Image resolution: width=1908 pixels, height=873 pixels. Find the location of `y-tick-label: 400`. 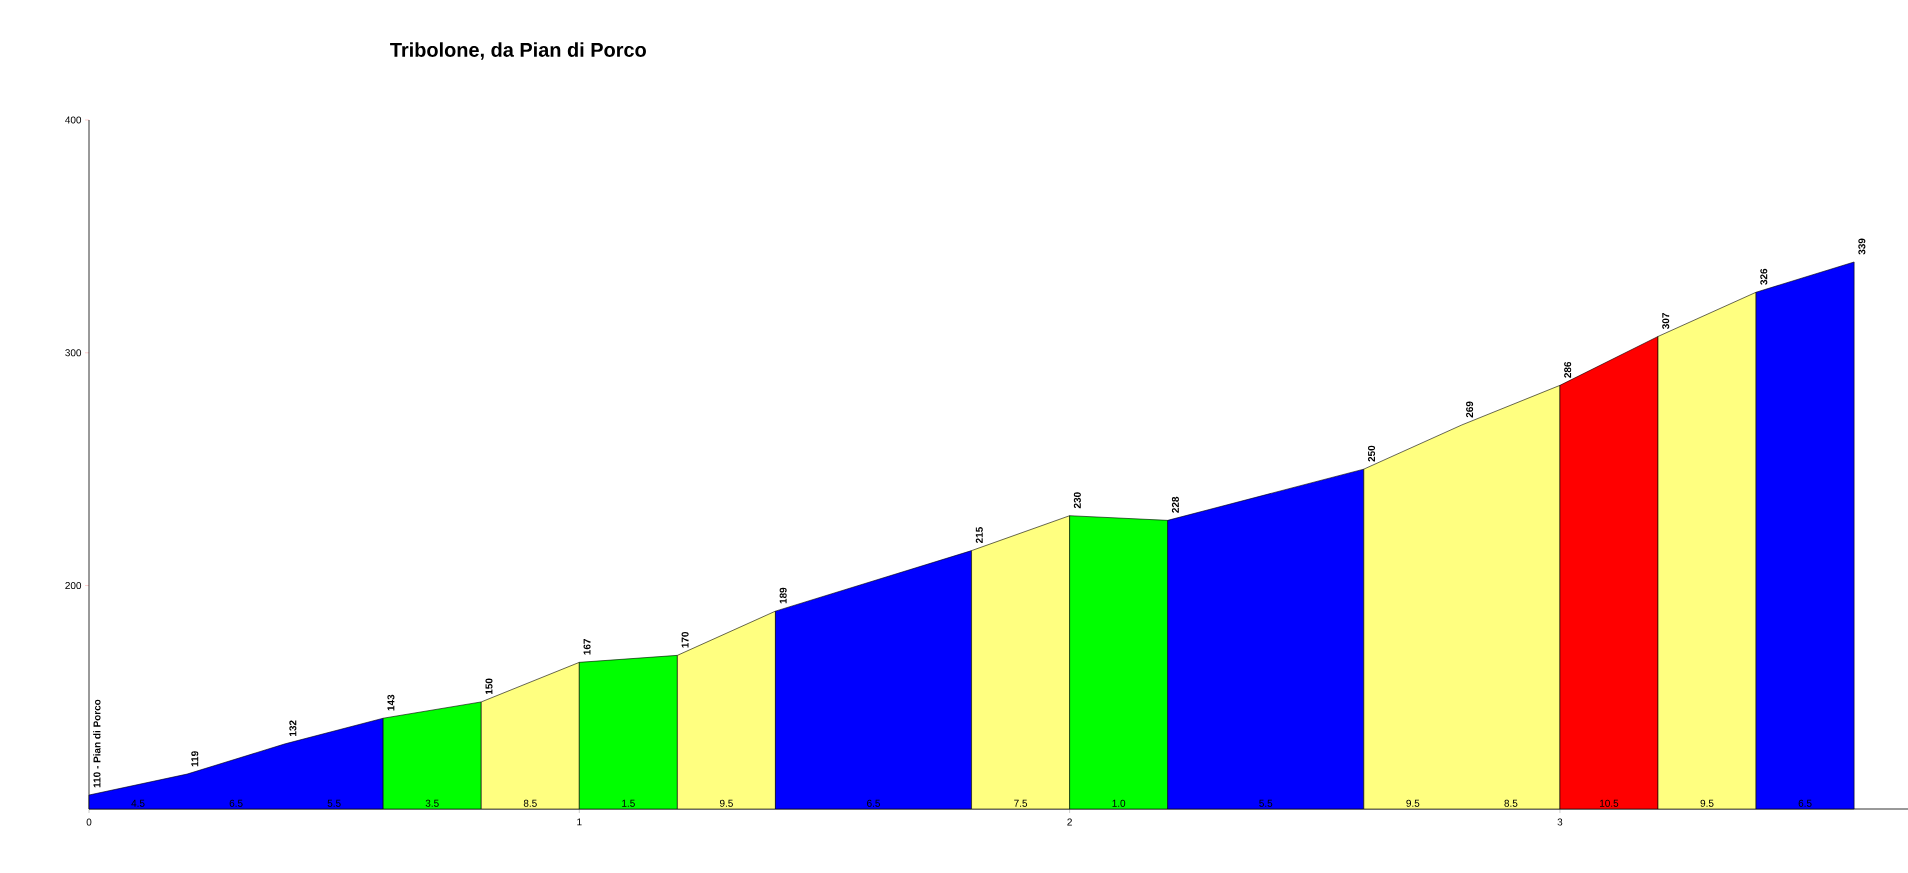

y-tick-label: 400 is located at coordinates (73, 120).